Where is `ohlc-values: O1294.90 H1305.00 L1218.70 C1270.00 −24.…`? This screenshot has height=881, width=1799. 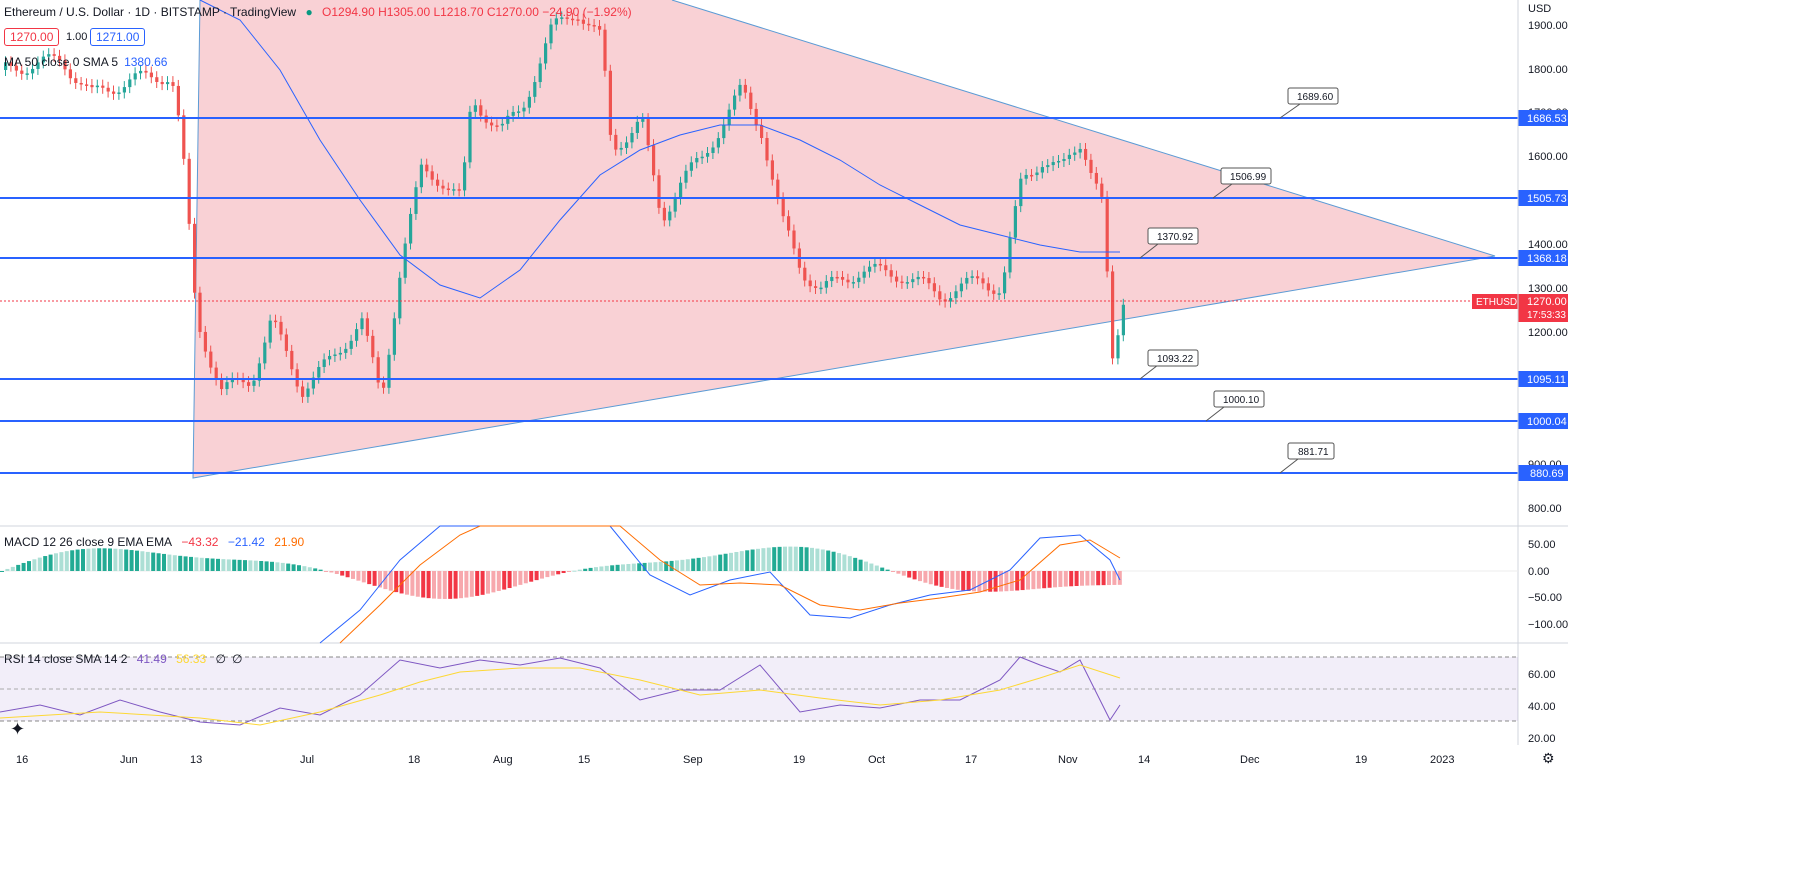
ohlc-values: O1294.90 H1305.00 L1218.70 C1270.00 −24.… is located at coordinates (477, 12).